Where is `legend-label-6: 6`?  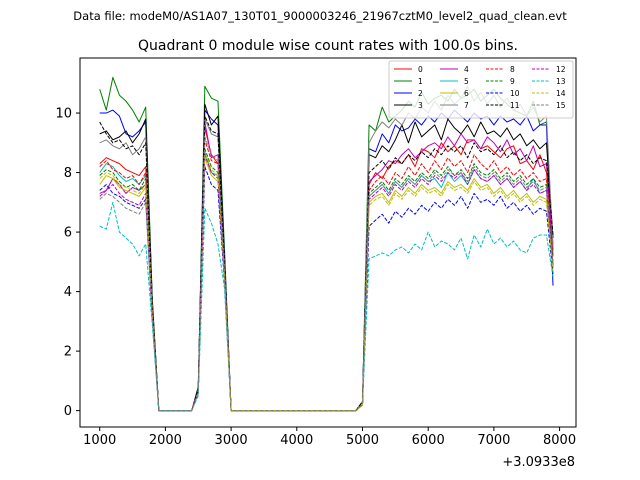 legend-label-6: 6 is located at coordinates (466, 93).